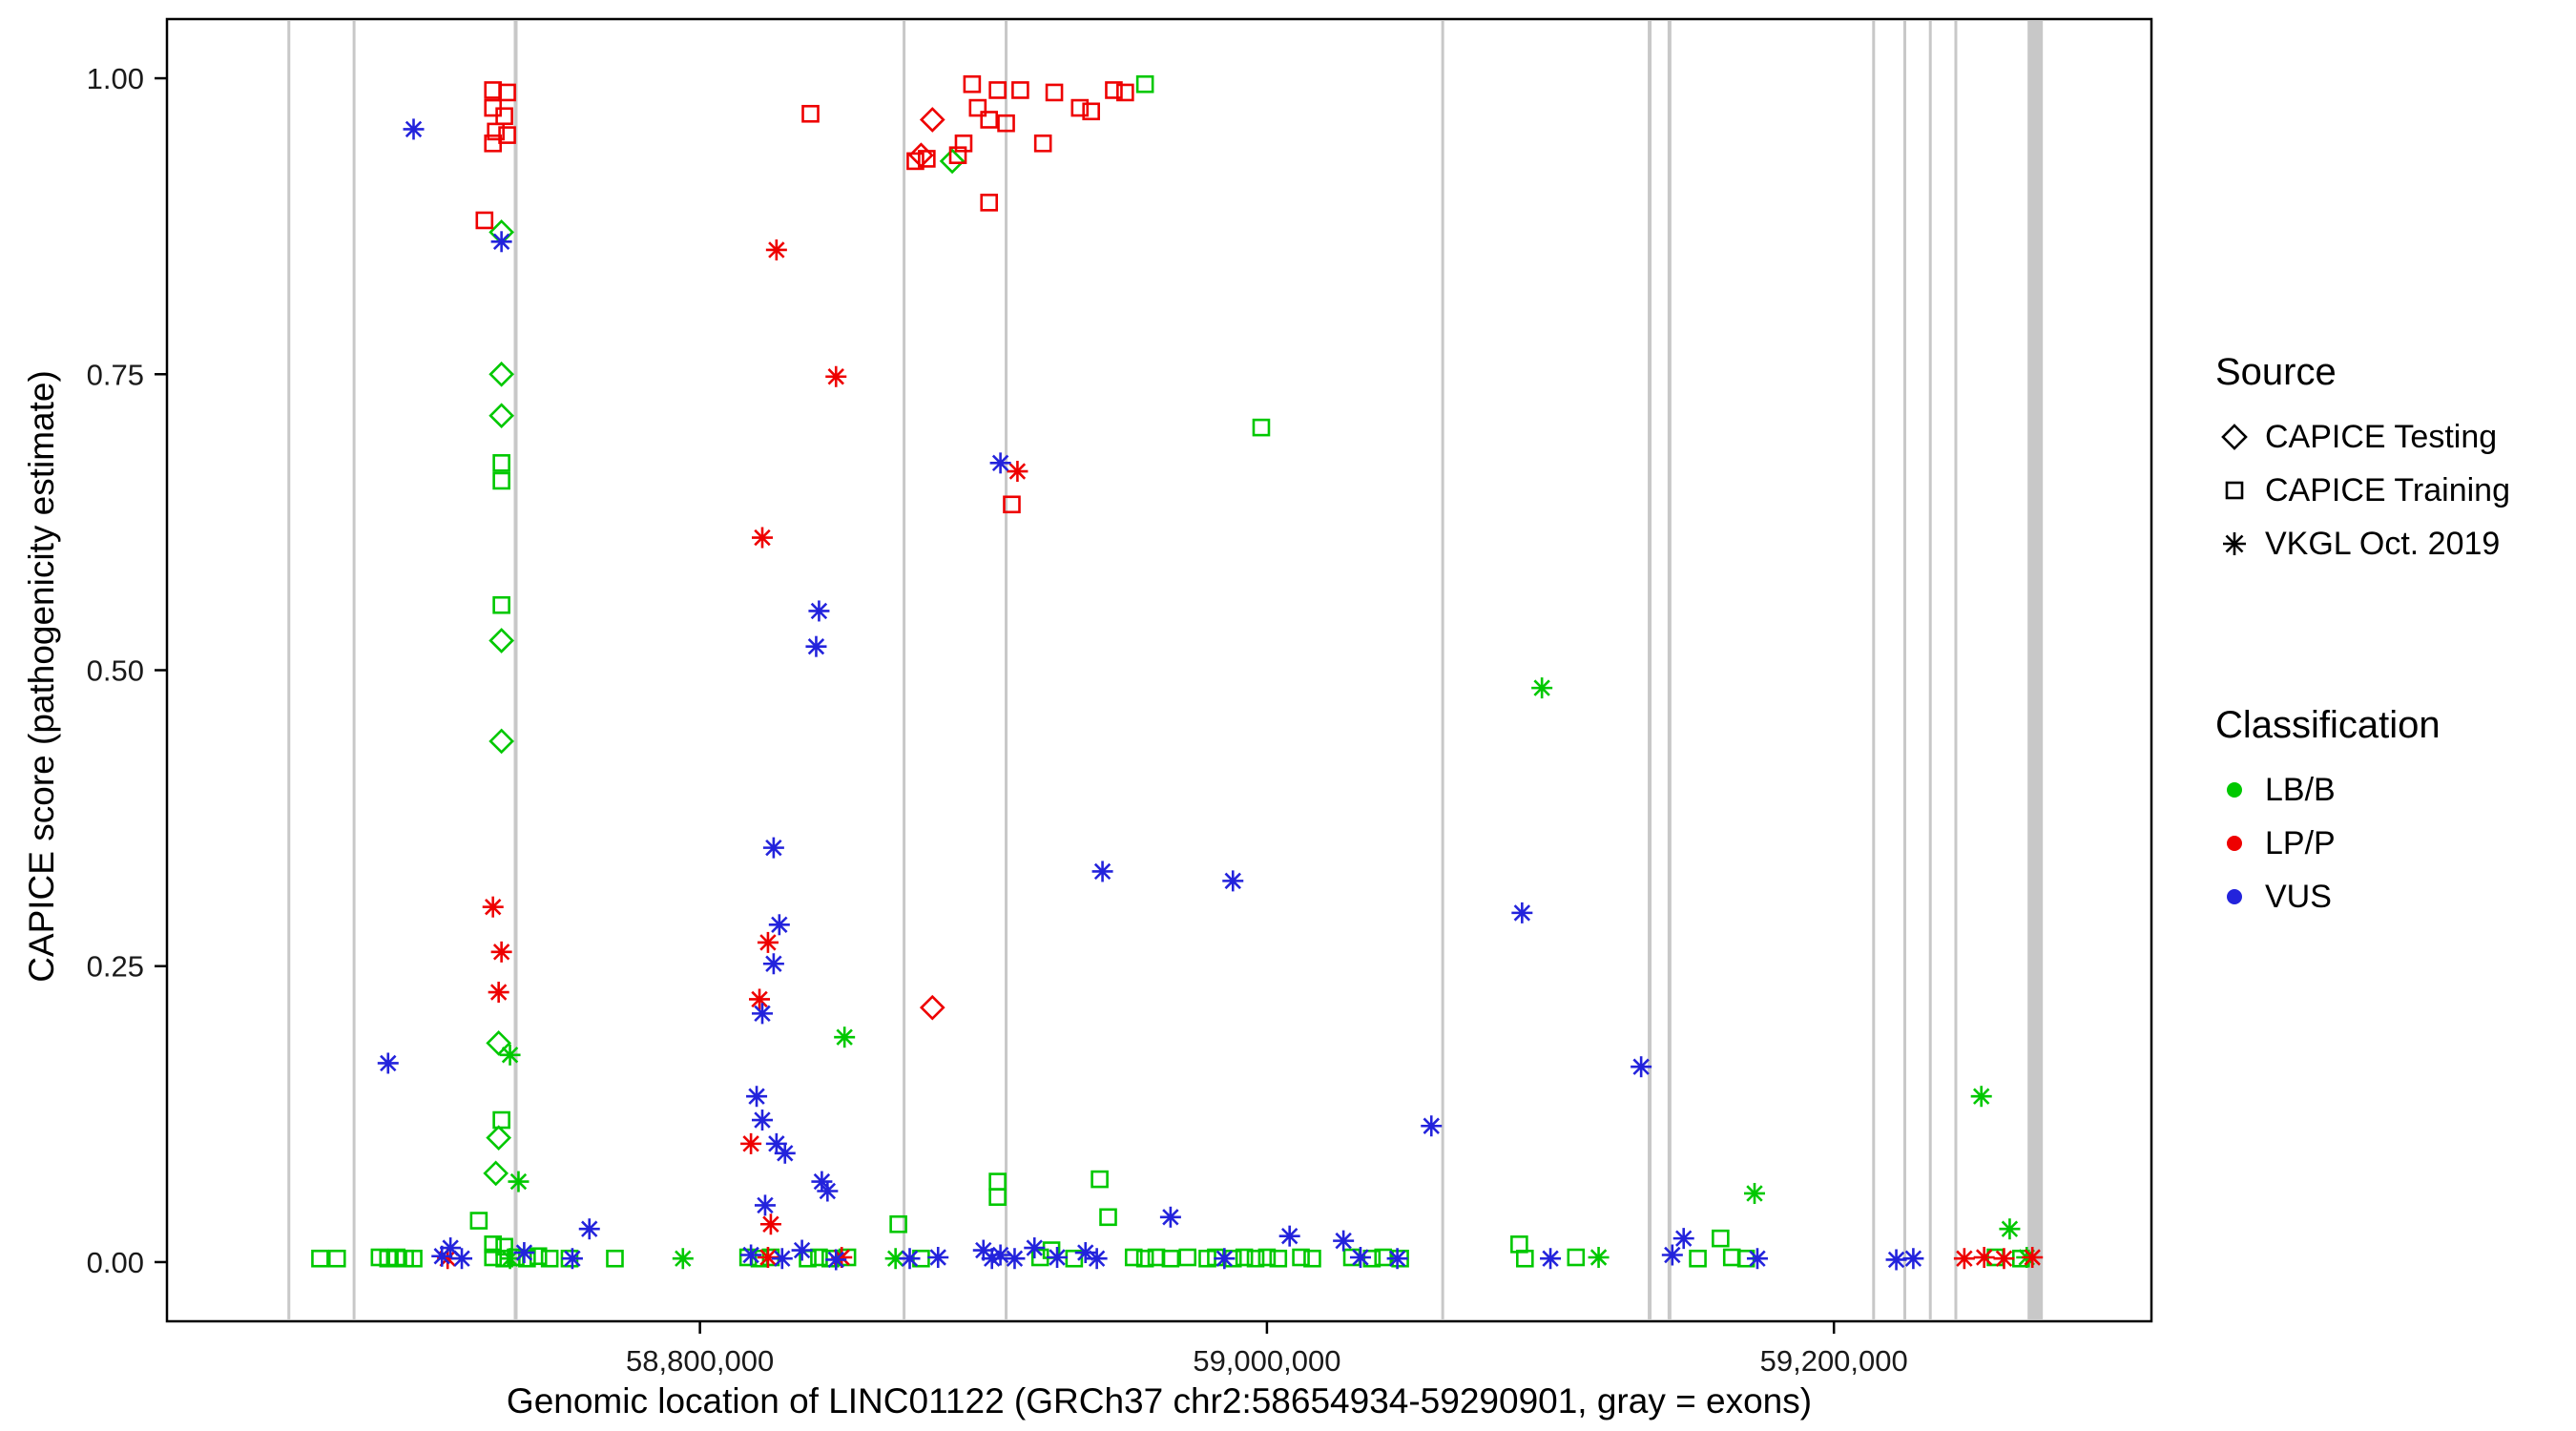  Describe the element at coordinates (1266, 1361) in the screenshot. I see `x-tick-label: 59,000,000` at that location.